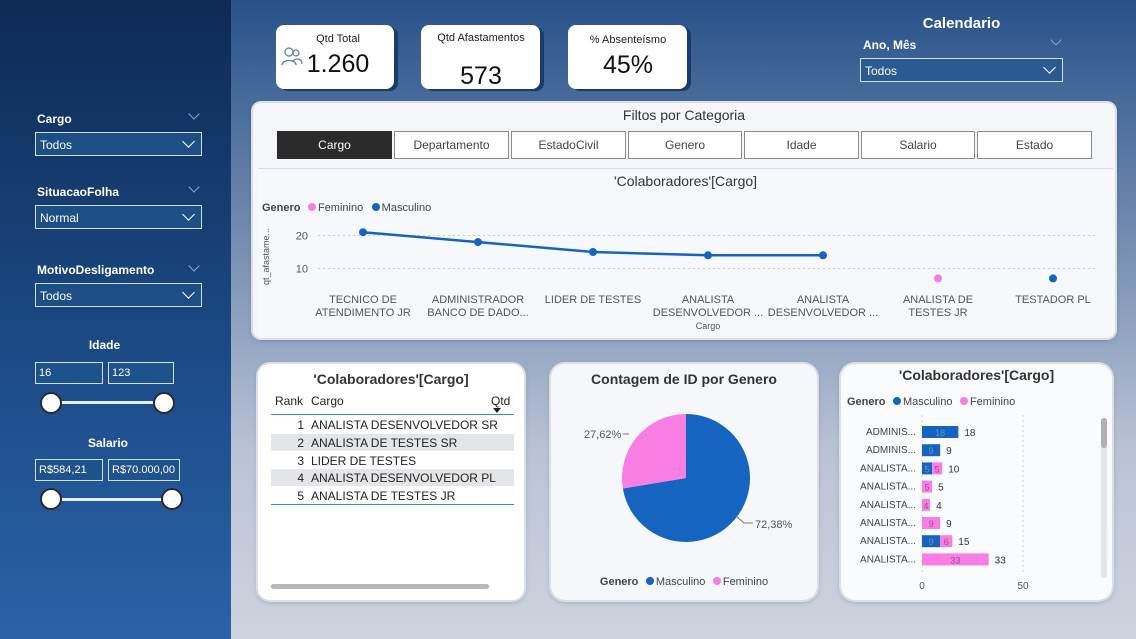 This screenshot has width=1136, height=639. I want to click on bar-total-label: 15, so click(964, 542).